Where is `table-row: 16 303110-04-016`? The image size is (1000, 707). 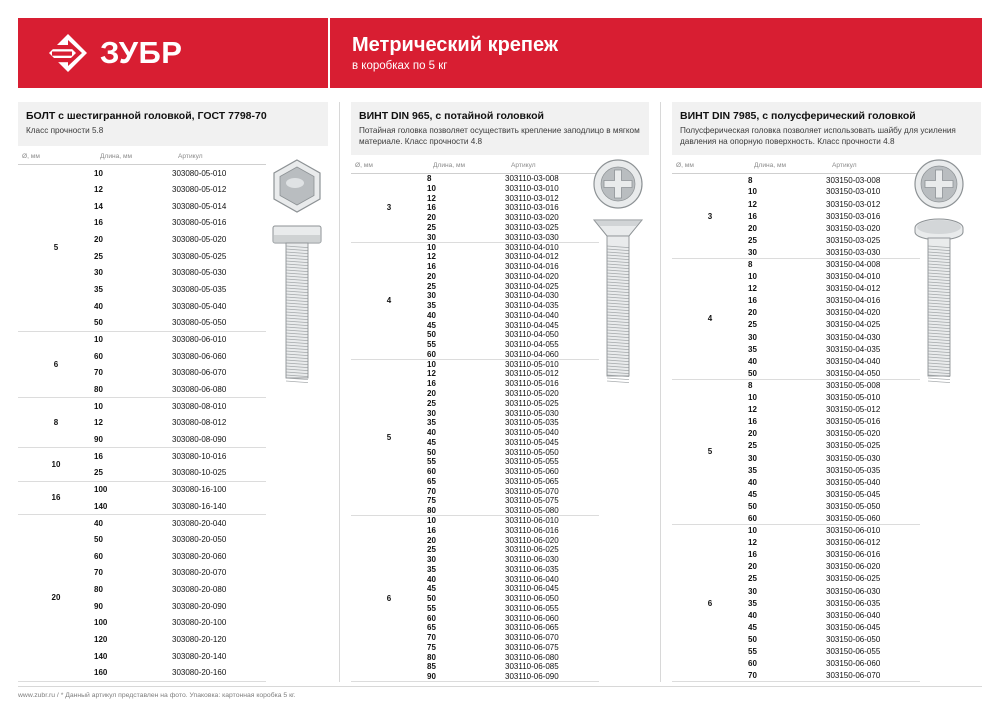 table-row: 16 303110-04-016 is located at coordinates (475, 267).